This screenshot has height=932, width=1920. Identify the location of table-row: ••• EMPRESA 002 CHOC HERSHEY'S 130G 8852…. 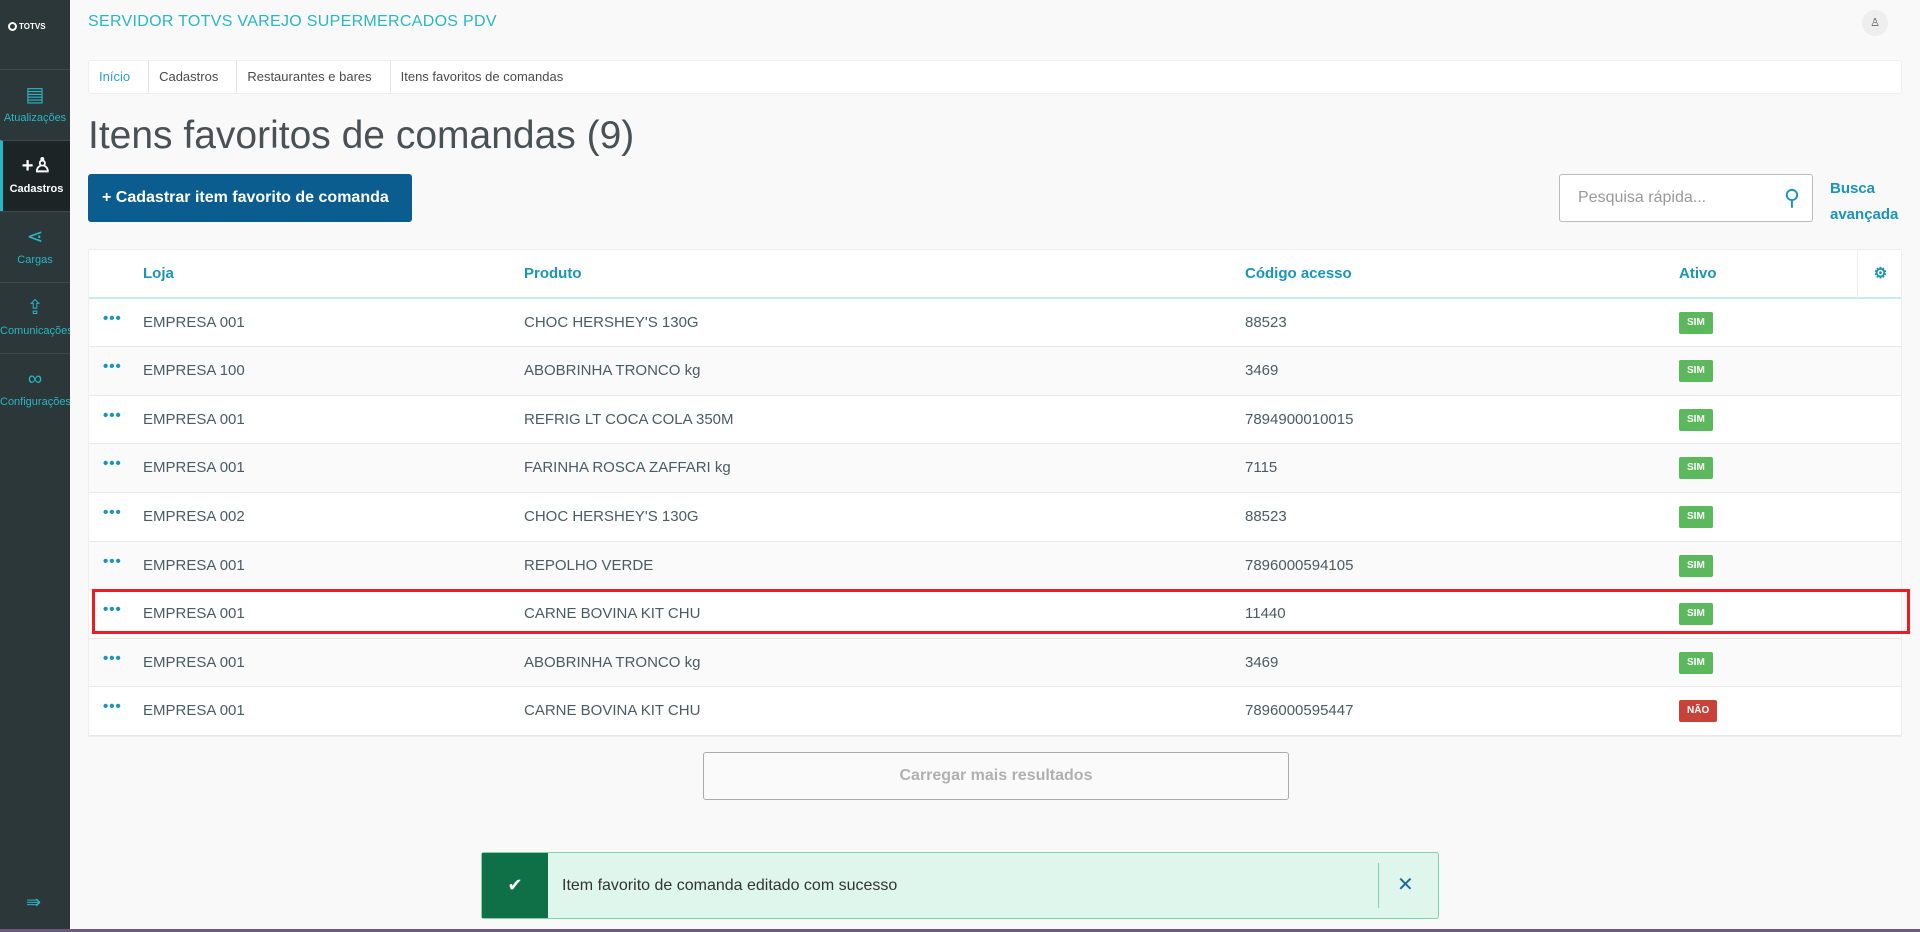
(995, 517).